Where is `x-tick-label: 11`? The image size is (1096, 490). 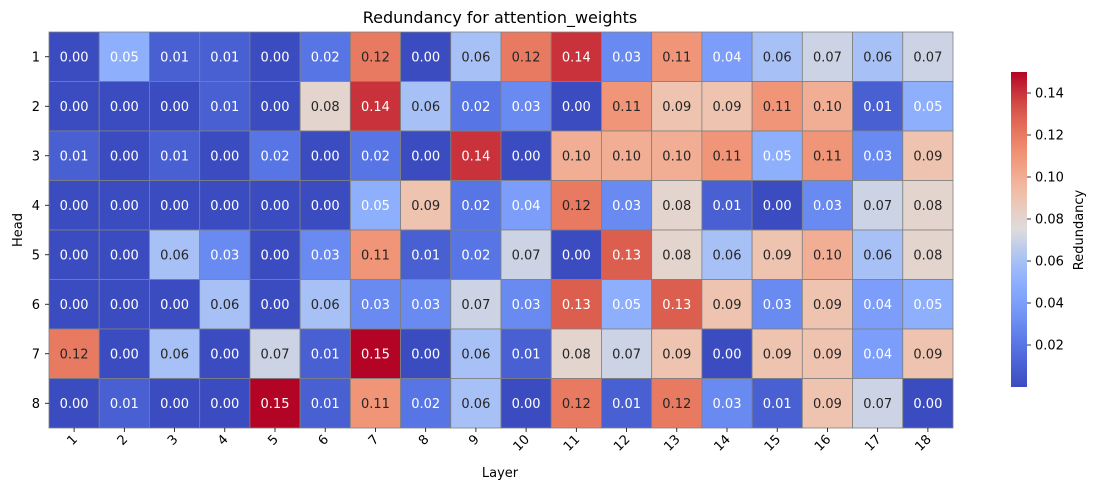 x-tick-label: 11 is located at coordinates (572, 443).